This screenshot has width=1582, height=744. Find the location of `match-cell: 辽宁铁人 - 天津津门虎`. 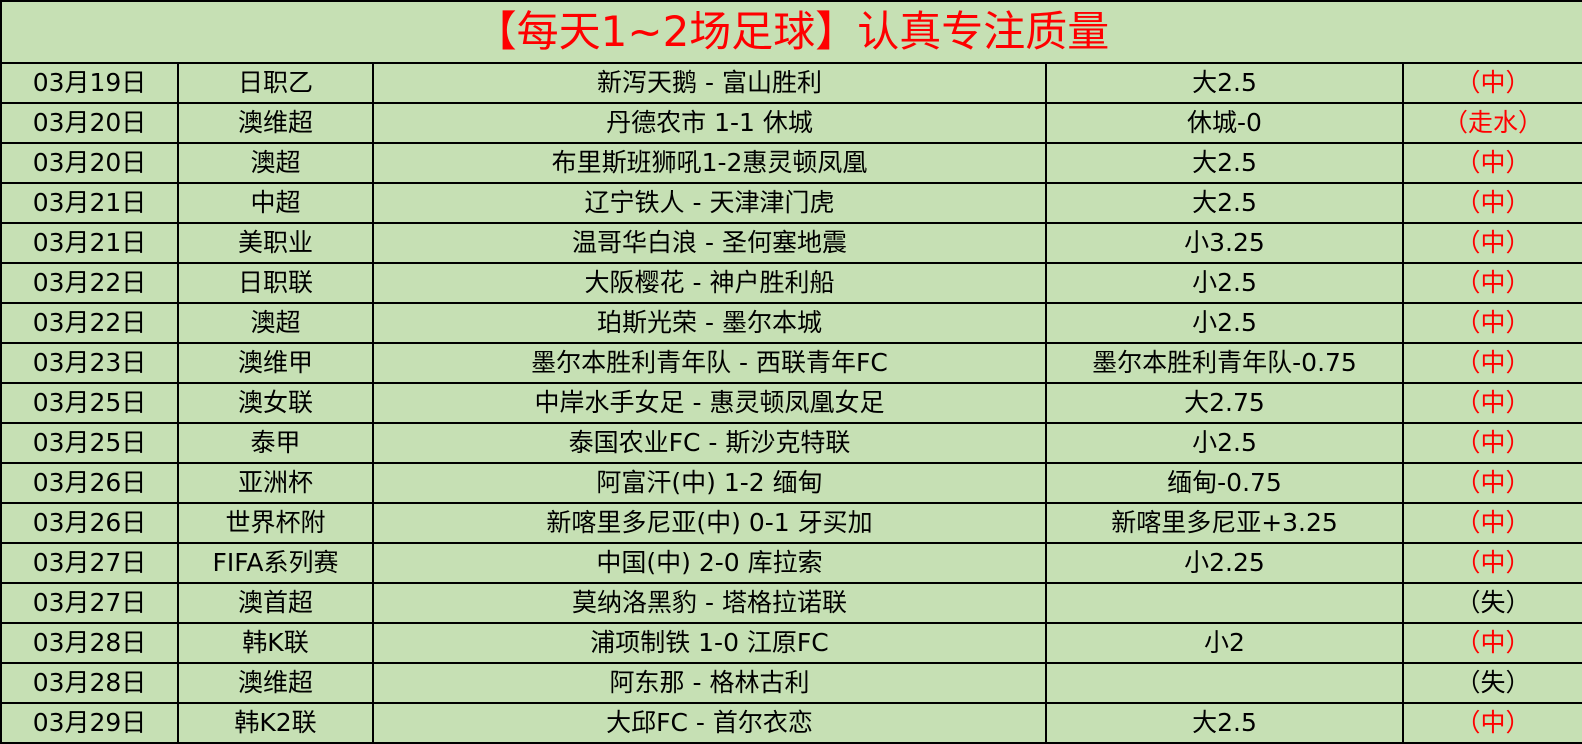

match-cell: 辽宁铁人 - 天津津门虎 is located at coordinates (709, 203).